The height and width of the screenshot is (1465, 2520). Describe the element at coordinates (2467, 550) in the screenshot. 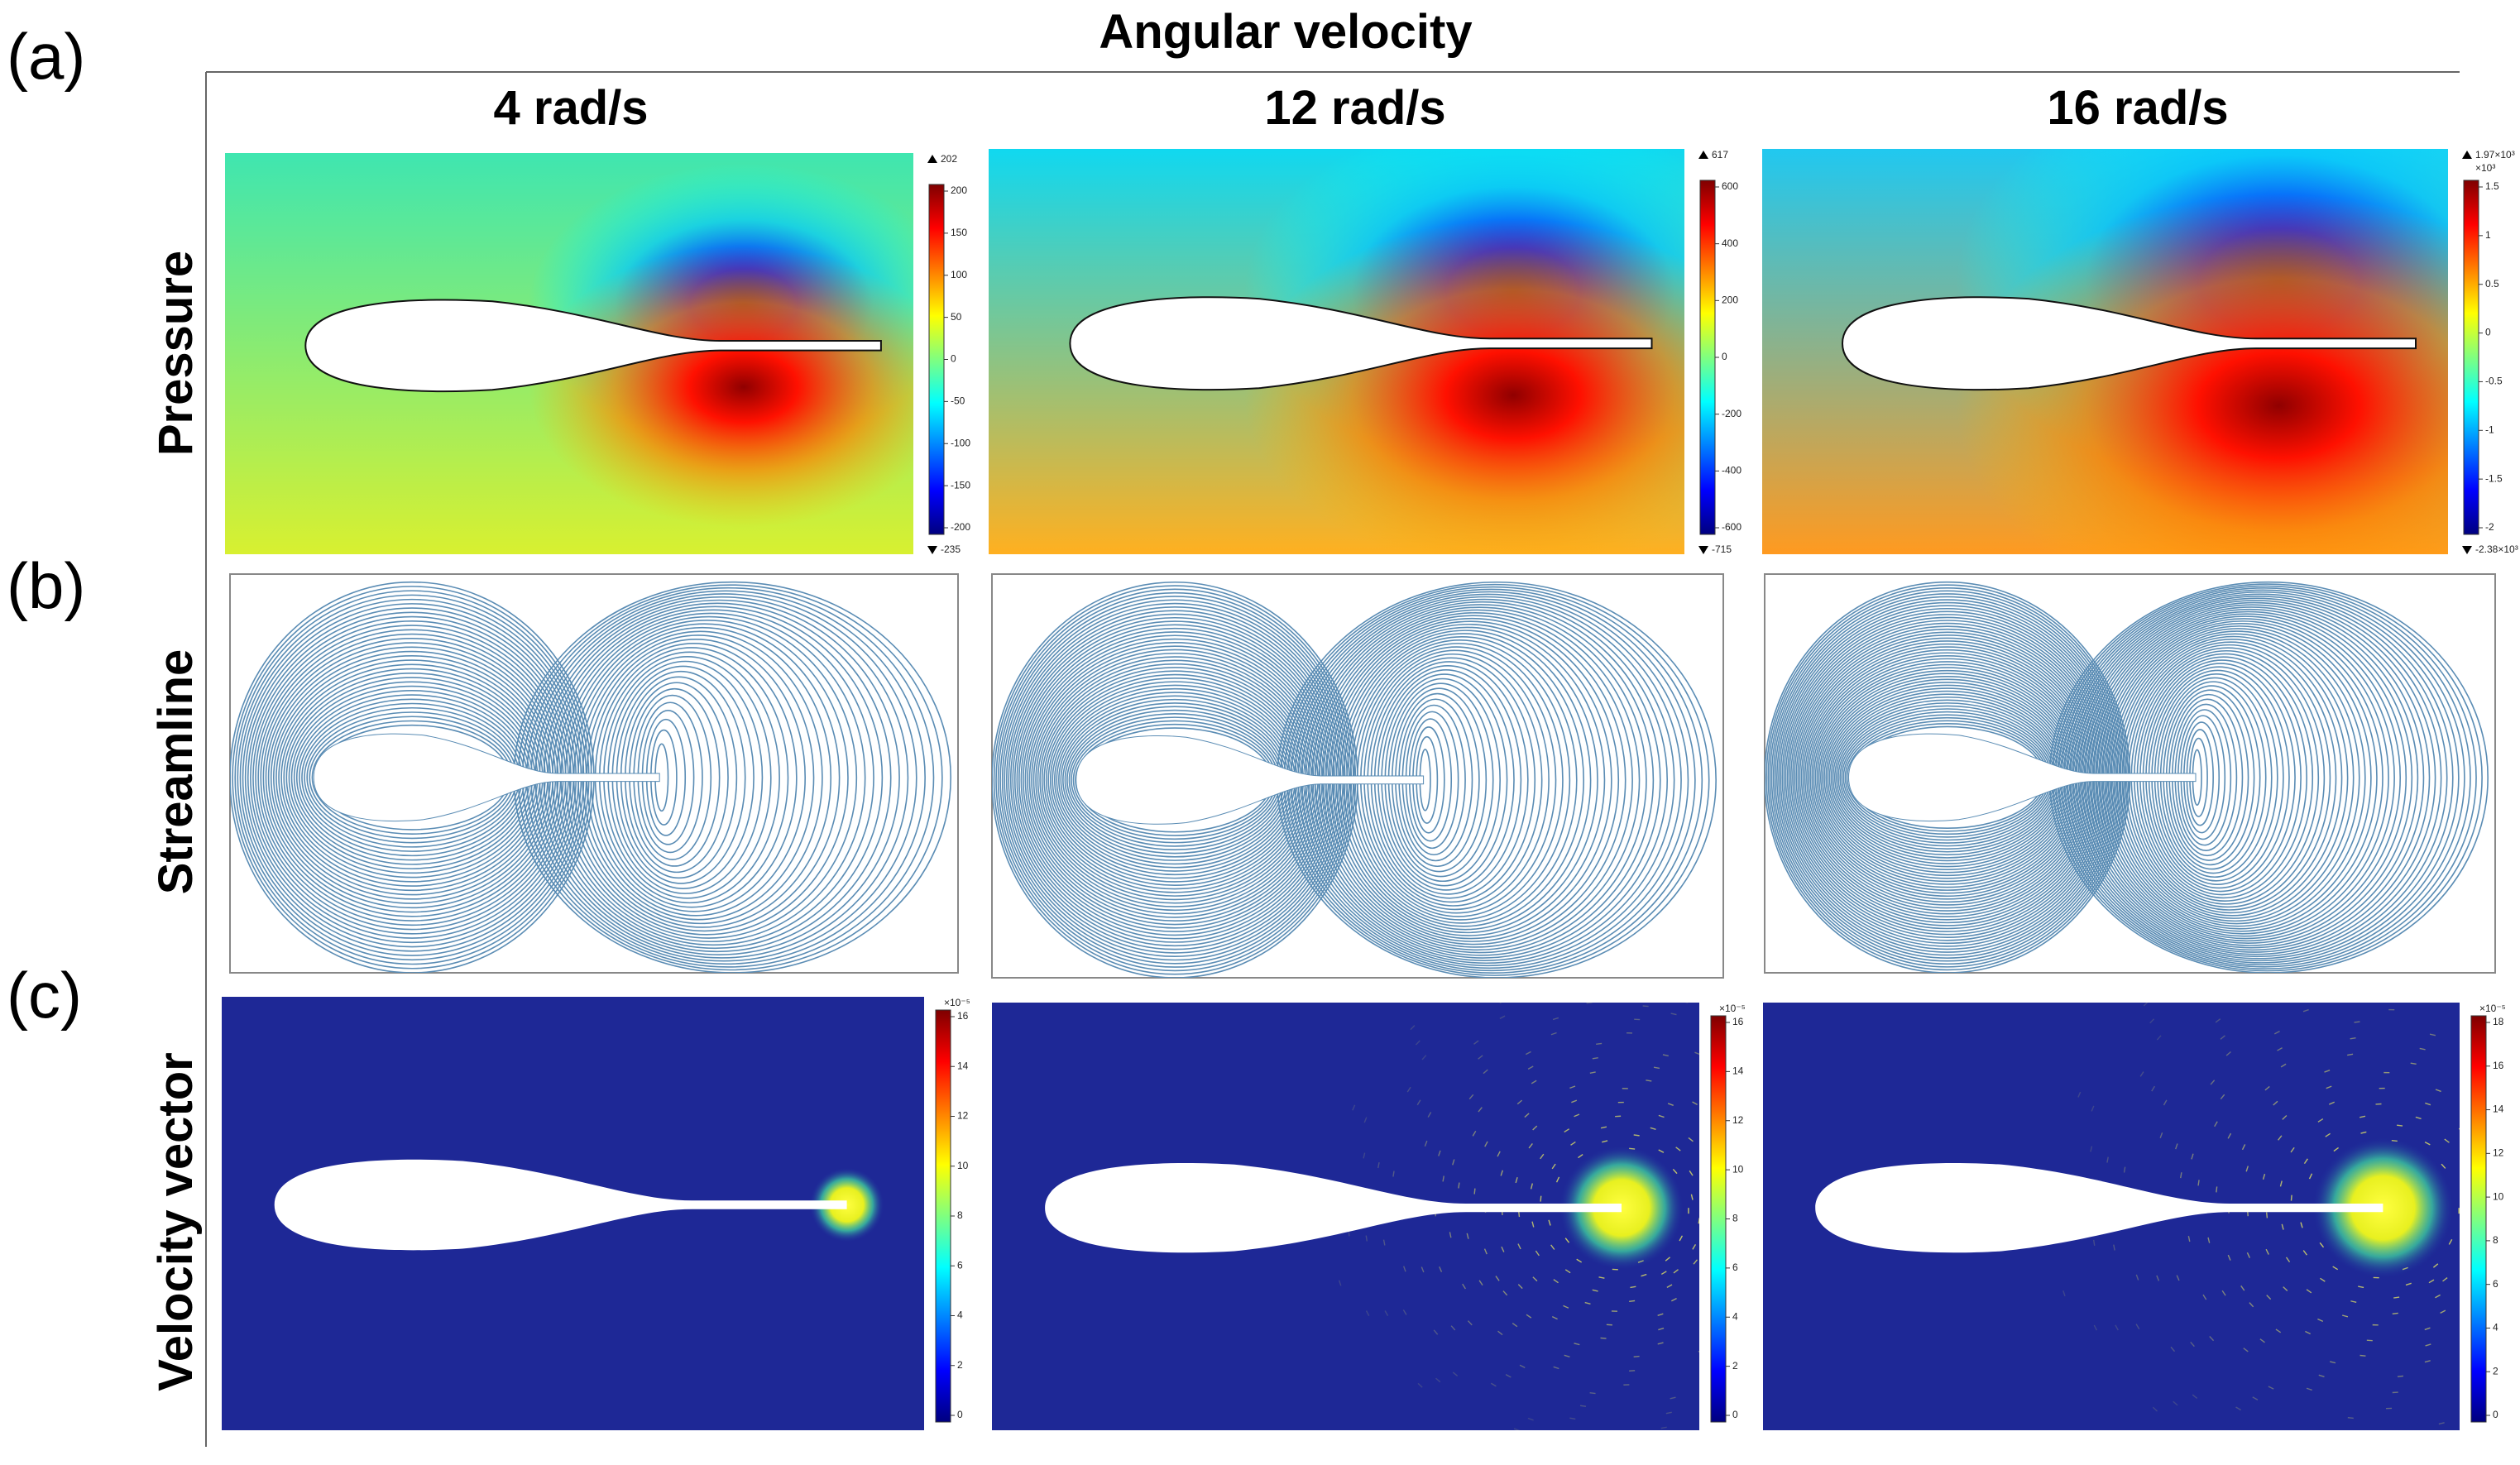

I see `min-marker` at that location.